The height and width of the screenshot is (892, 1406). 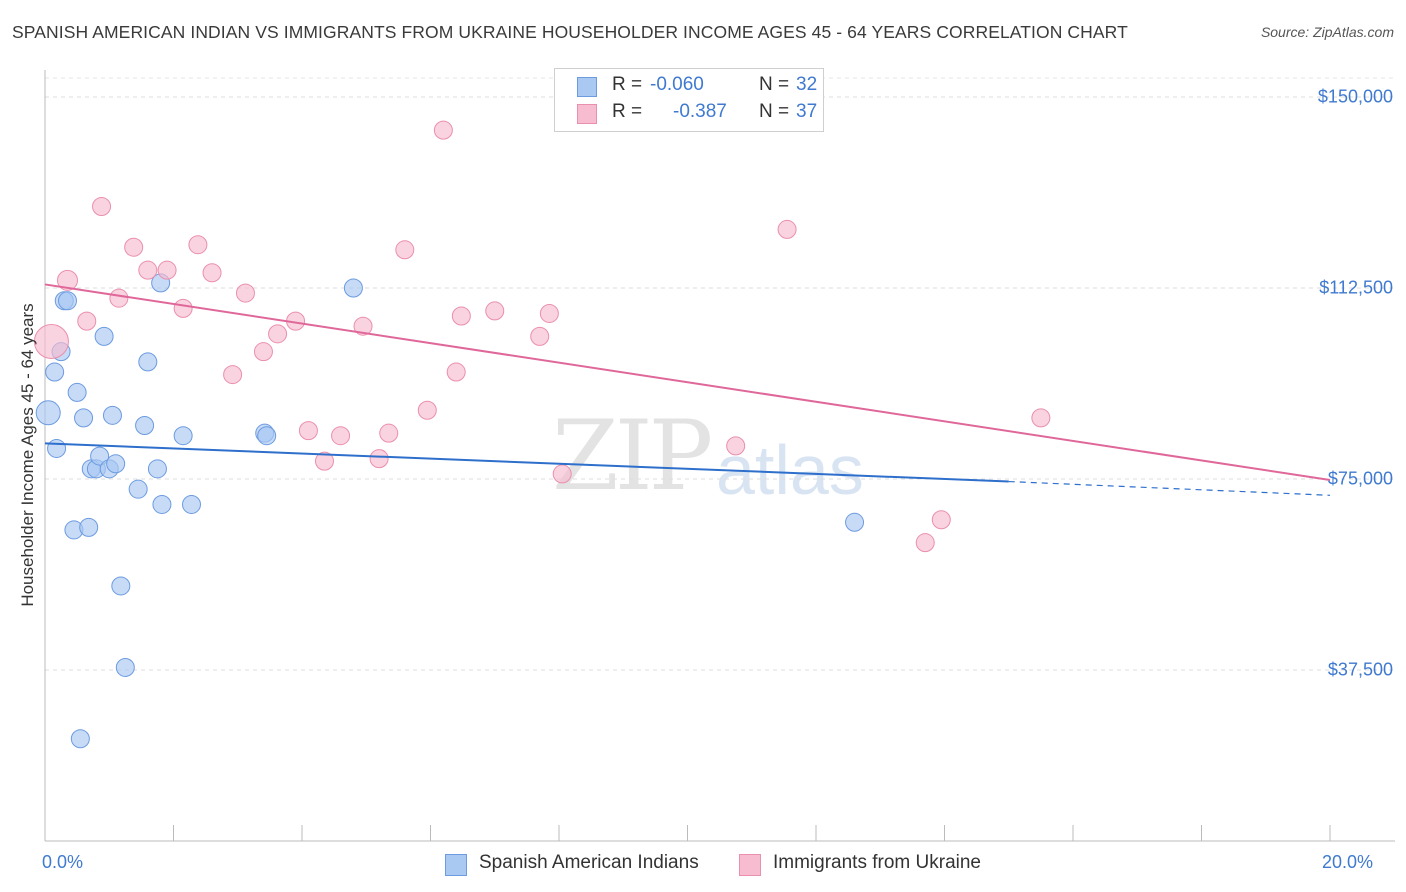 What do you see at coordinates (807, 84) in the screenshot?
I see `n-value: 32` at bounding box center [807, 84].